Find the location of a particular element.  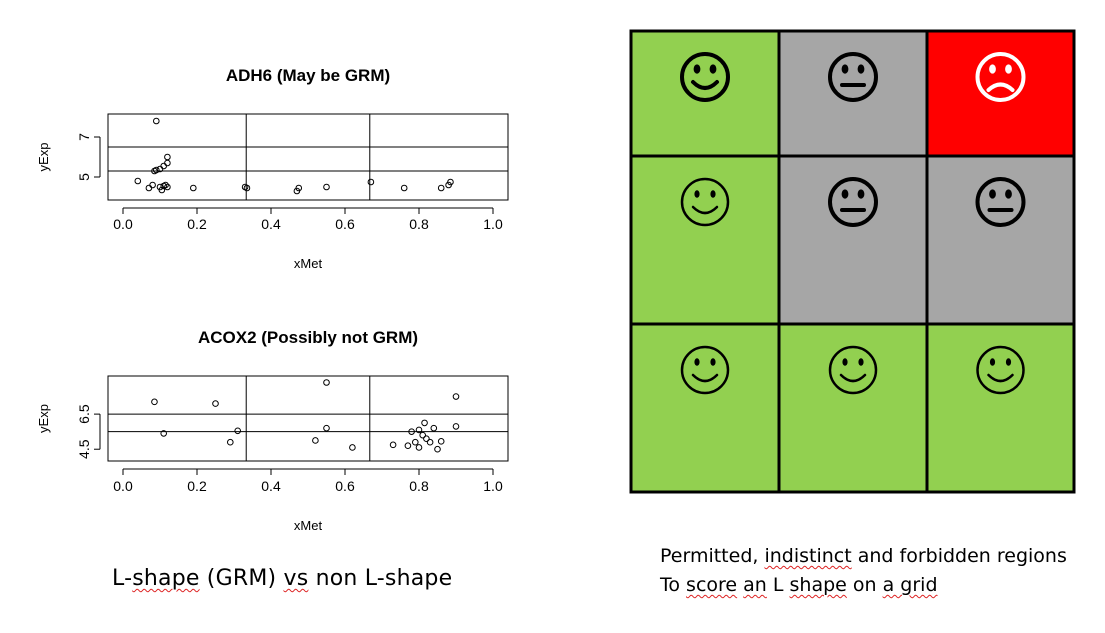

grid-cell-r2c1 is located at coordinates (705, 240).